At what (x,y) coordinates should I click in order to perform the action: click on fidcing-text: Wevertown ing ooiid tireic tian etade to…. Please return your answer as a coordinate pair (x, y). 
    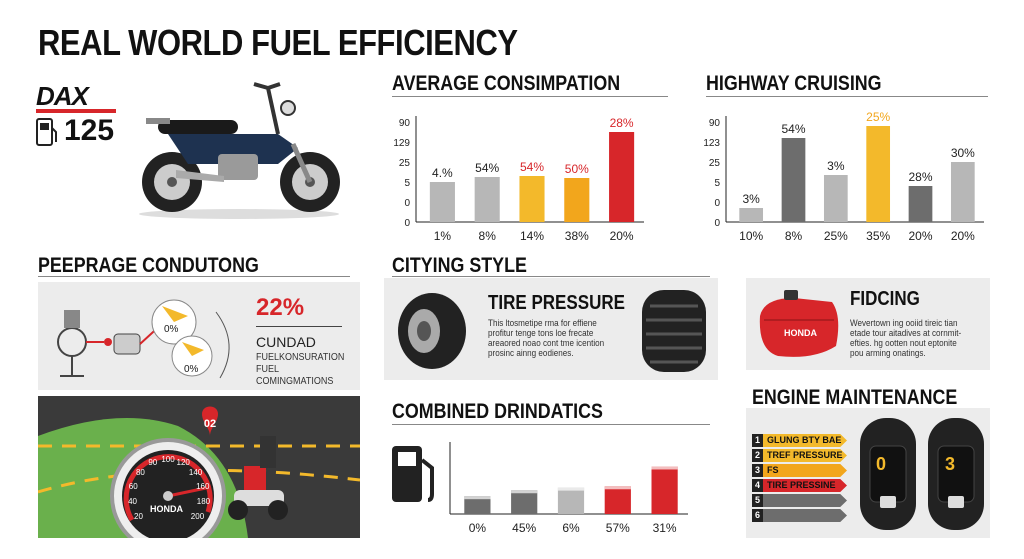
    Looking at the image, I should click on (906, 338).